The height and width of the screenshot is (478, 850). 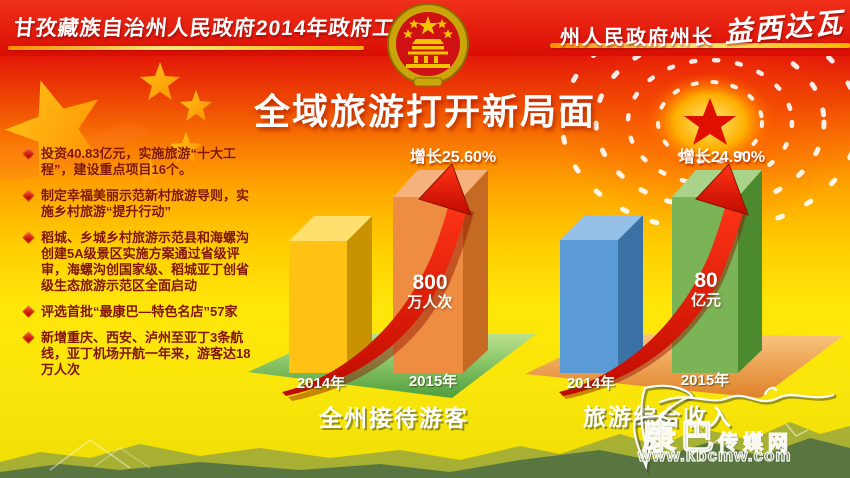 What do you see at coordinates (706, 280) in the screenshot?
I see `chart2-value: 80` at bounding box center [706, 280].